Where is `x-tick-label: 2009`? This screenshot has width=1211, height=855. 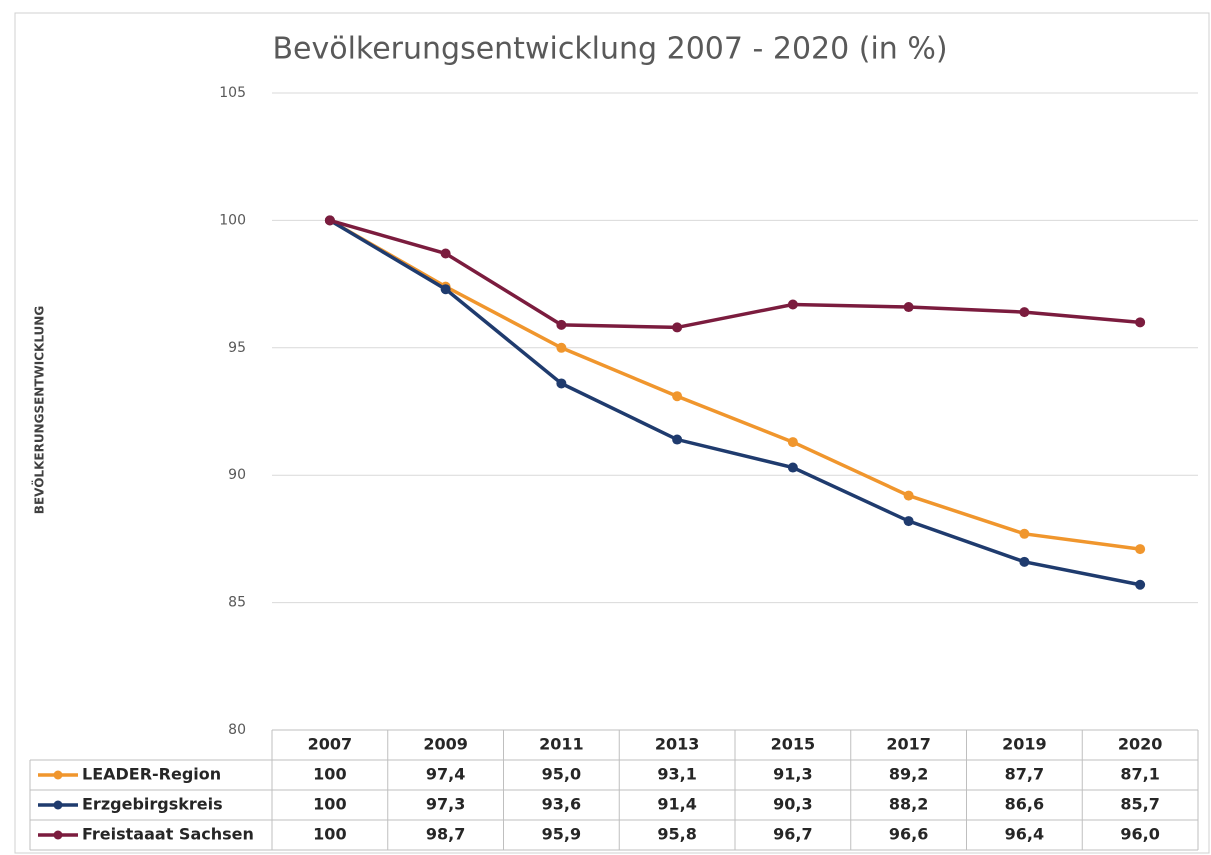 x-tick-label: 2009 is located at coordinates (445, 744).